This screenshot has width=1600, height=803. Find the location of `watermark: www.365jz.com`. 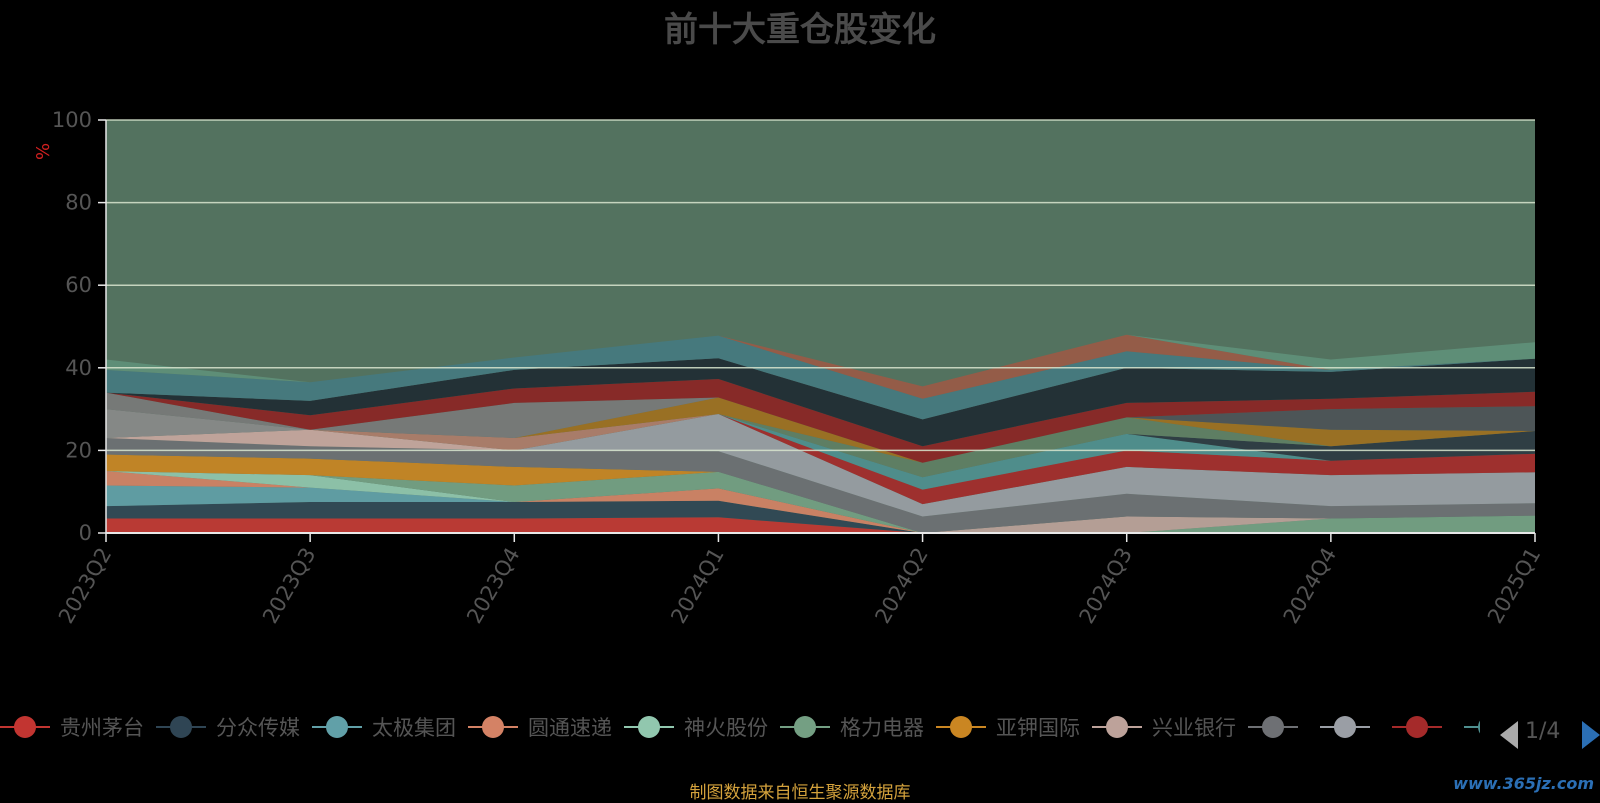

watermark: www.365jz.com is located at coordinates (1523, 783).